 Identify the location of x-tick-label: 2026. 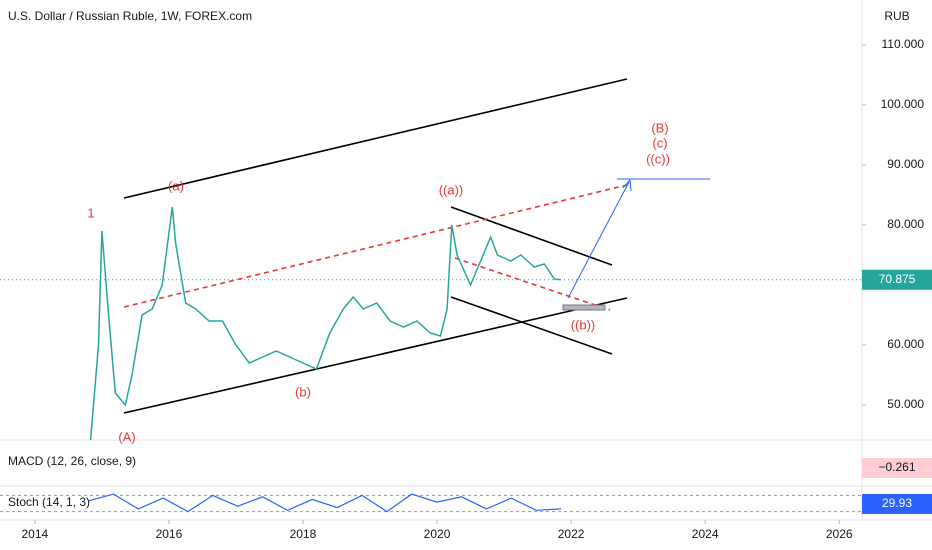
(839, 534).